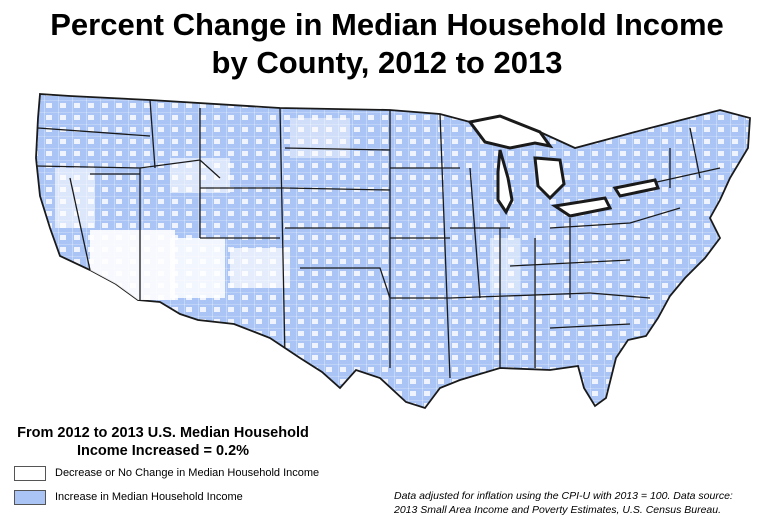 The image size is (774, 529). I want to click on summary-line-2: Income Increased = 0.2%, so click(163, 451).